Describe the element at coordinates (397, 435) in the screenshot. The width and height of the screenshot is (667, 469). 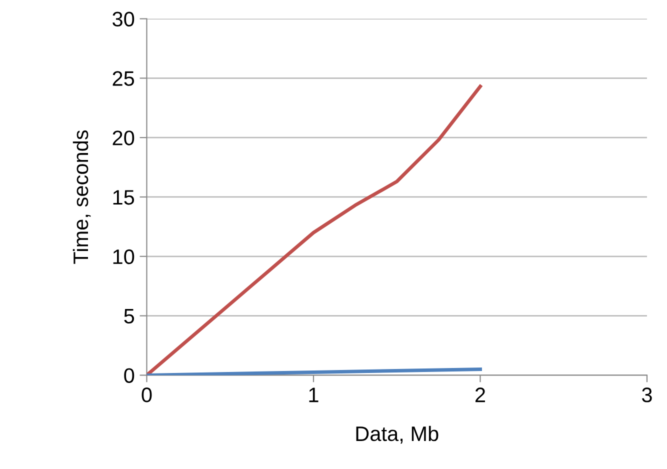
I see `x-axis-title: Data, Mb` at that location.